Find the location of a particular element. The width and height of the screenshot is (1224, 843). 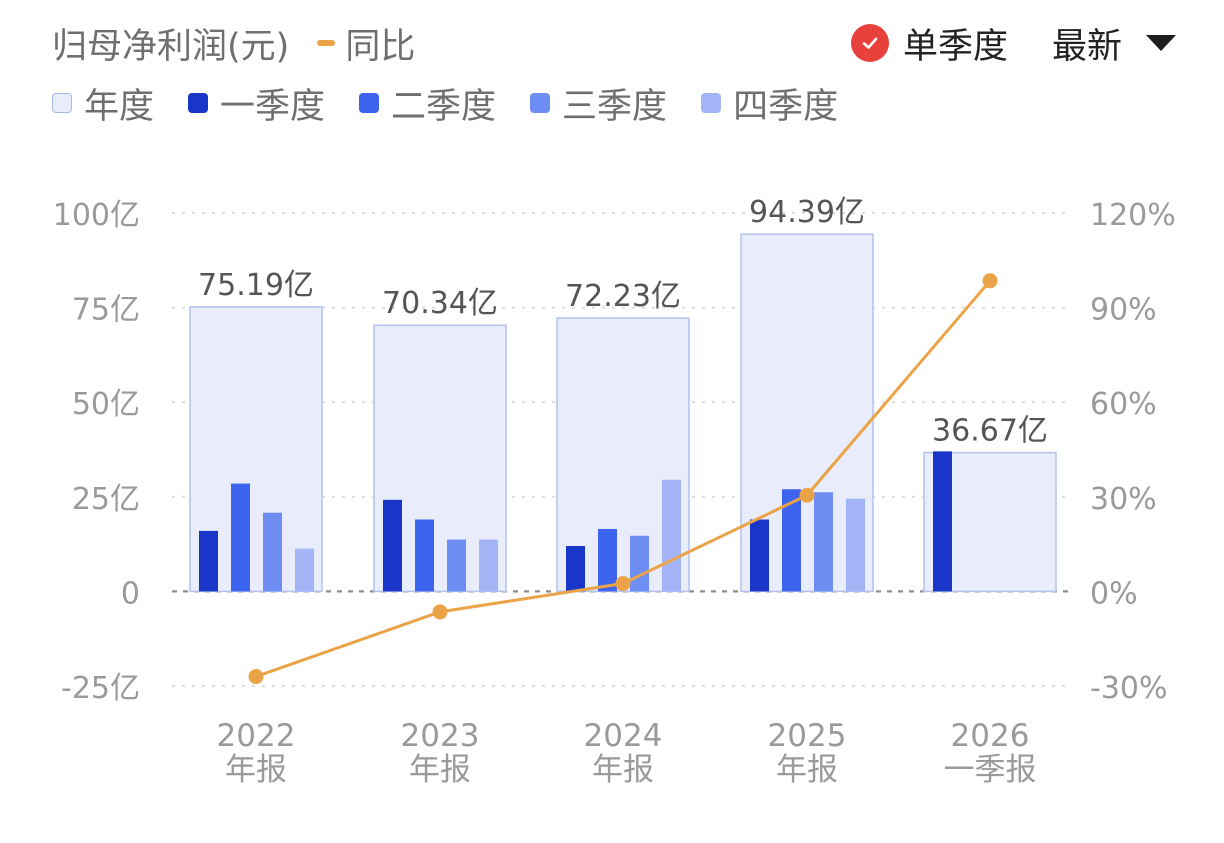

chart-controls: 单季度 最新 is located at coordinates (1013, 43).